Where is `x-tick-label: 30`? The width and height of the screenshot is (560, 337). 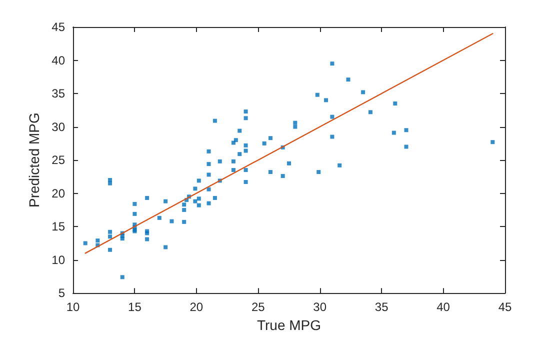
x-tick-label: 30 is located at coordinates (320, 307).